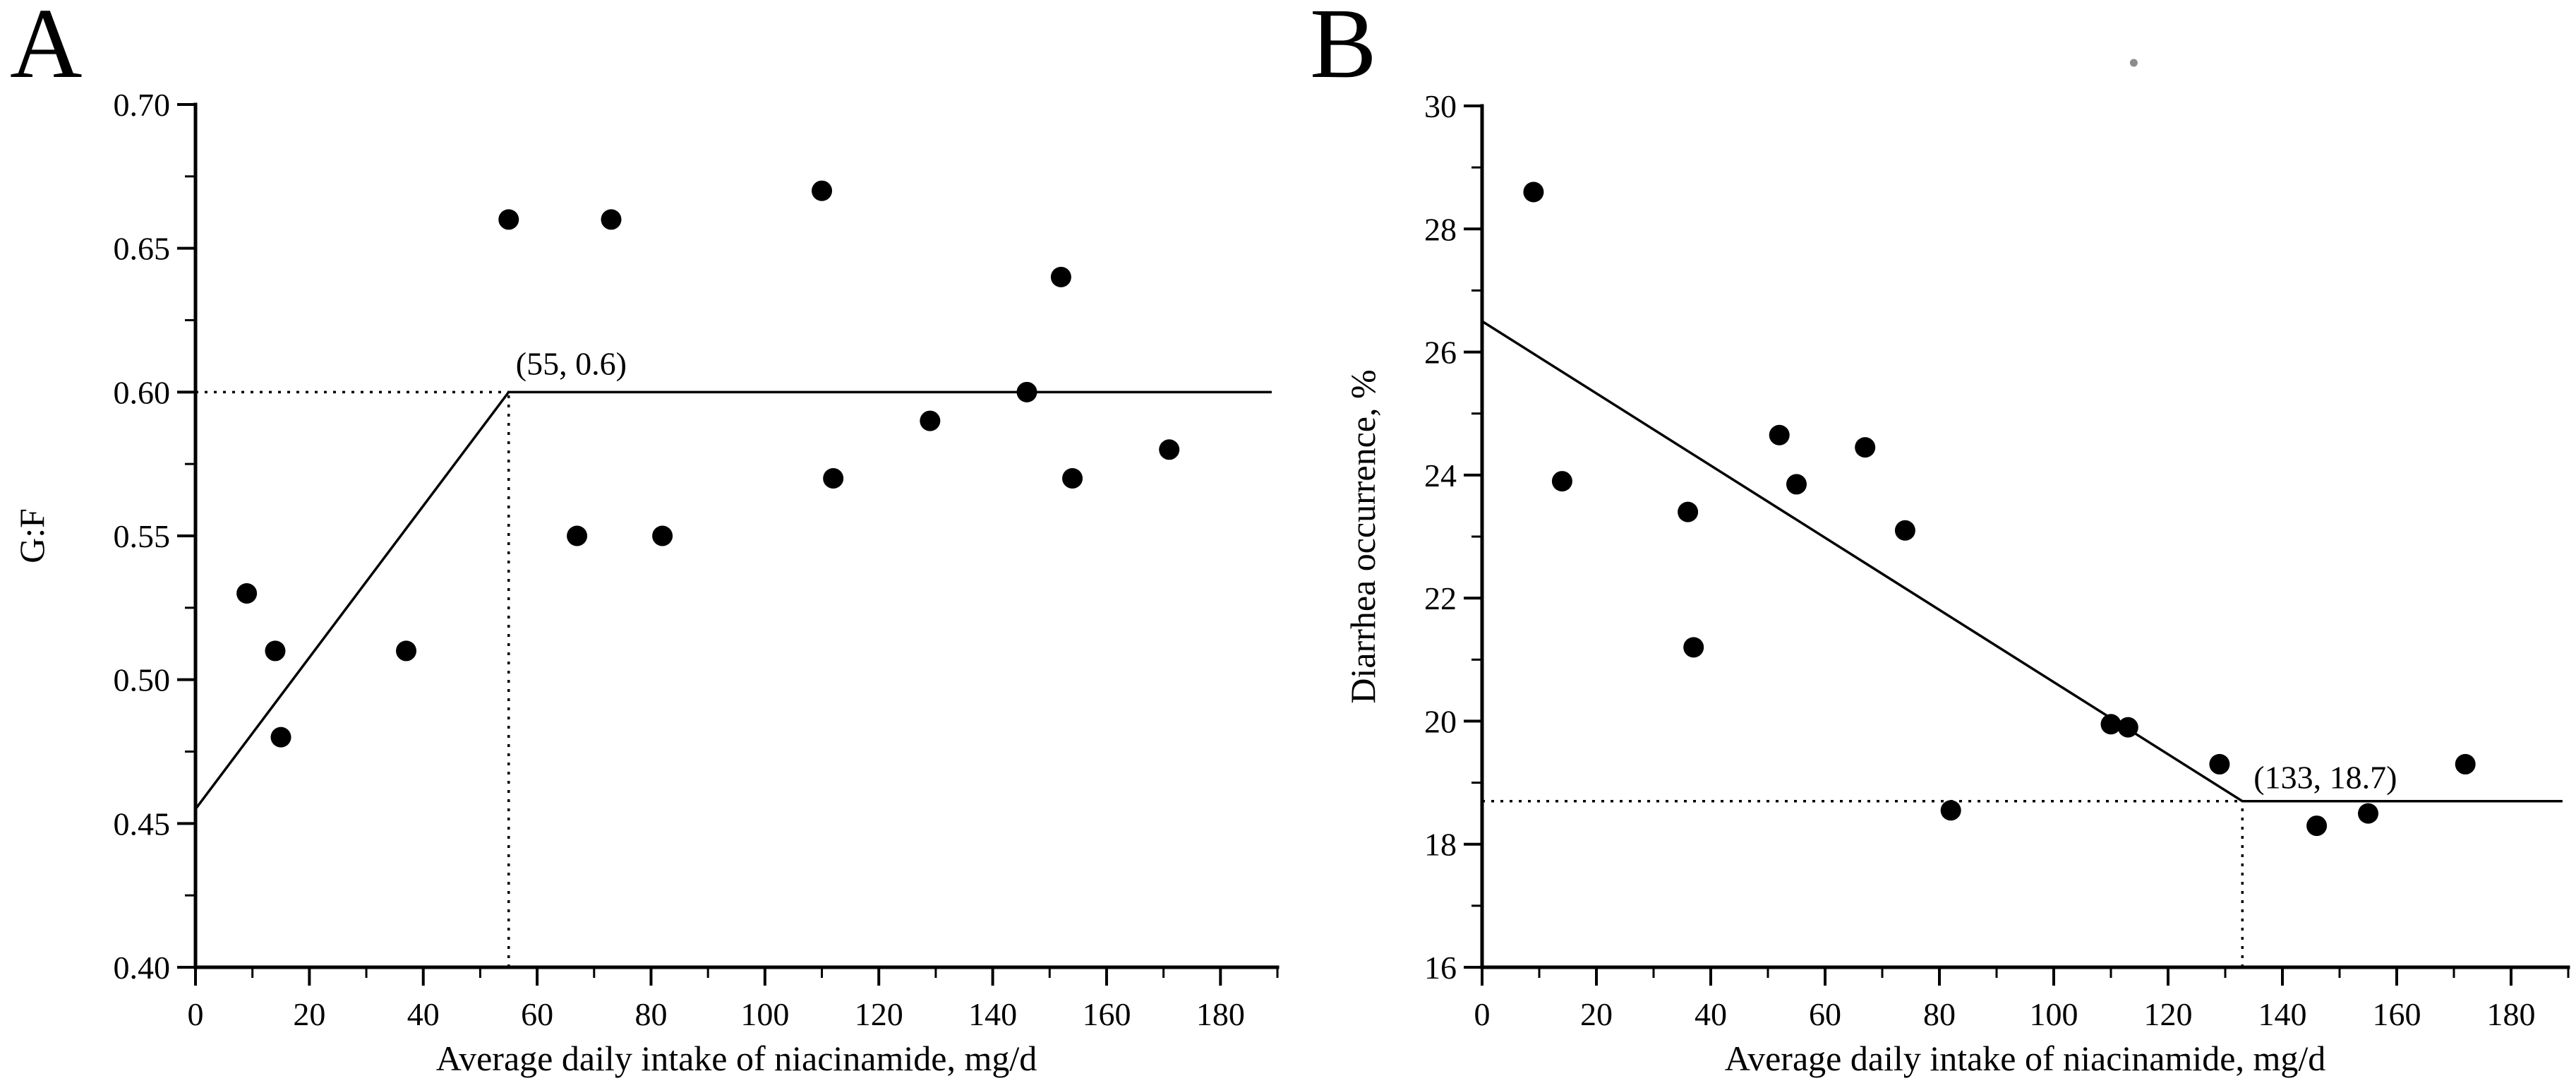 Image resolution: width=2576 pixels, height=1088 pixels. I want to click on y-tick-label: 0.50, so click(142, 680).